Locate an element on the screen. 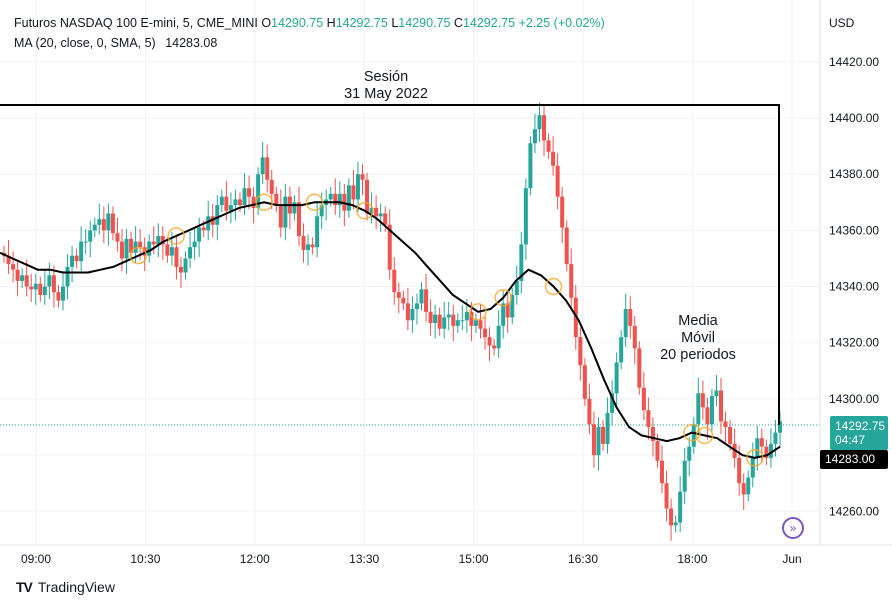 The height and width of the screenshot is (600, 892). scroll-to-realtime-button: » is located at coordinates (793, 528).